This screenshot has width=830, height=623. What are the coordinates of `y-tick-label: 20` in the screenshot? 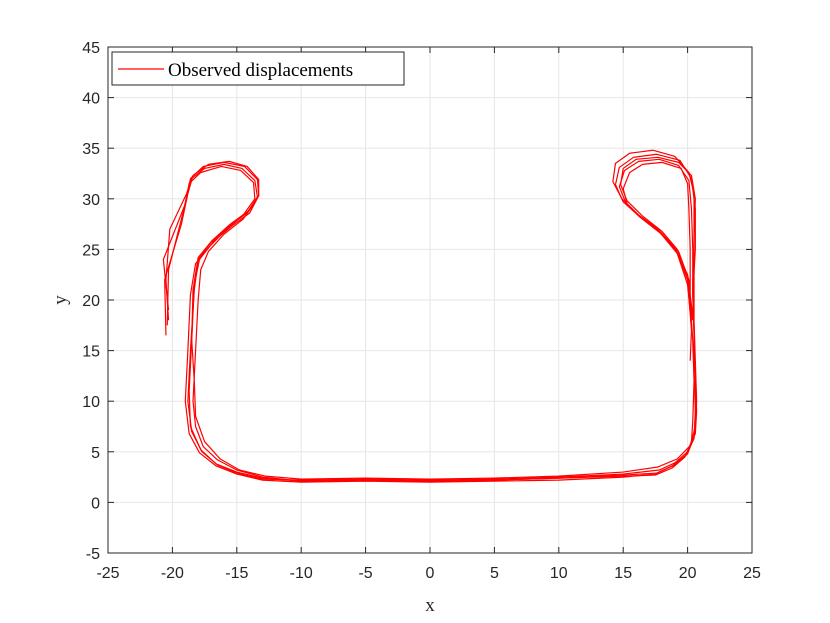 It's located at (91, 301).